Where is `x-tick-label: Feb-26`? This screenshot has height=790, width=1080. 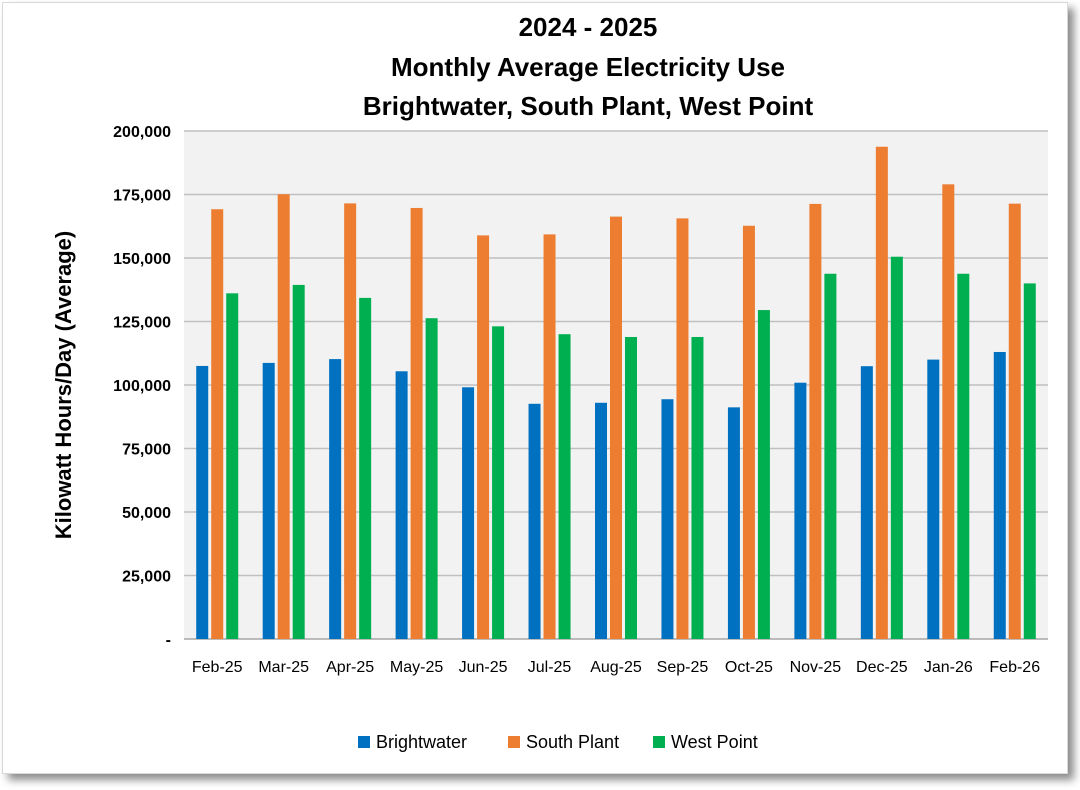 x-tick-label: Feb-26 is located at coordinates (1014, 667).